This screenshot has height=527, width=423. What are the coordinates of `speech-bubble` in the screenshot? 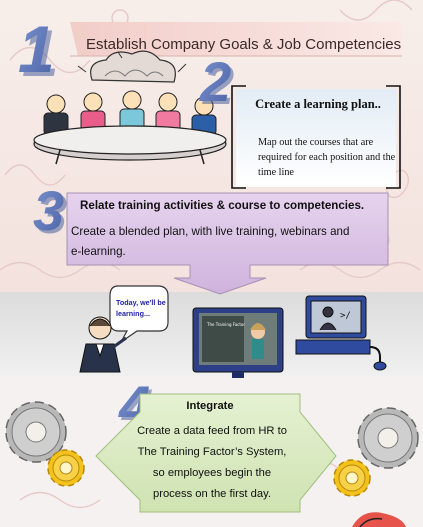 It's located at (139, 314).